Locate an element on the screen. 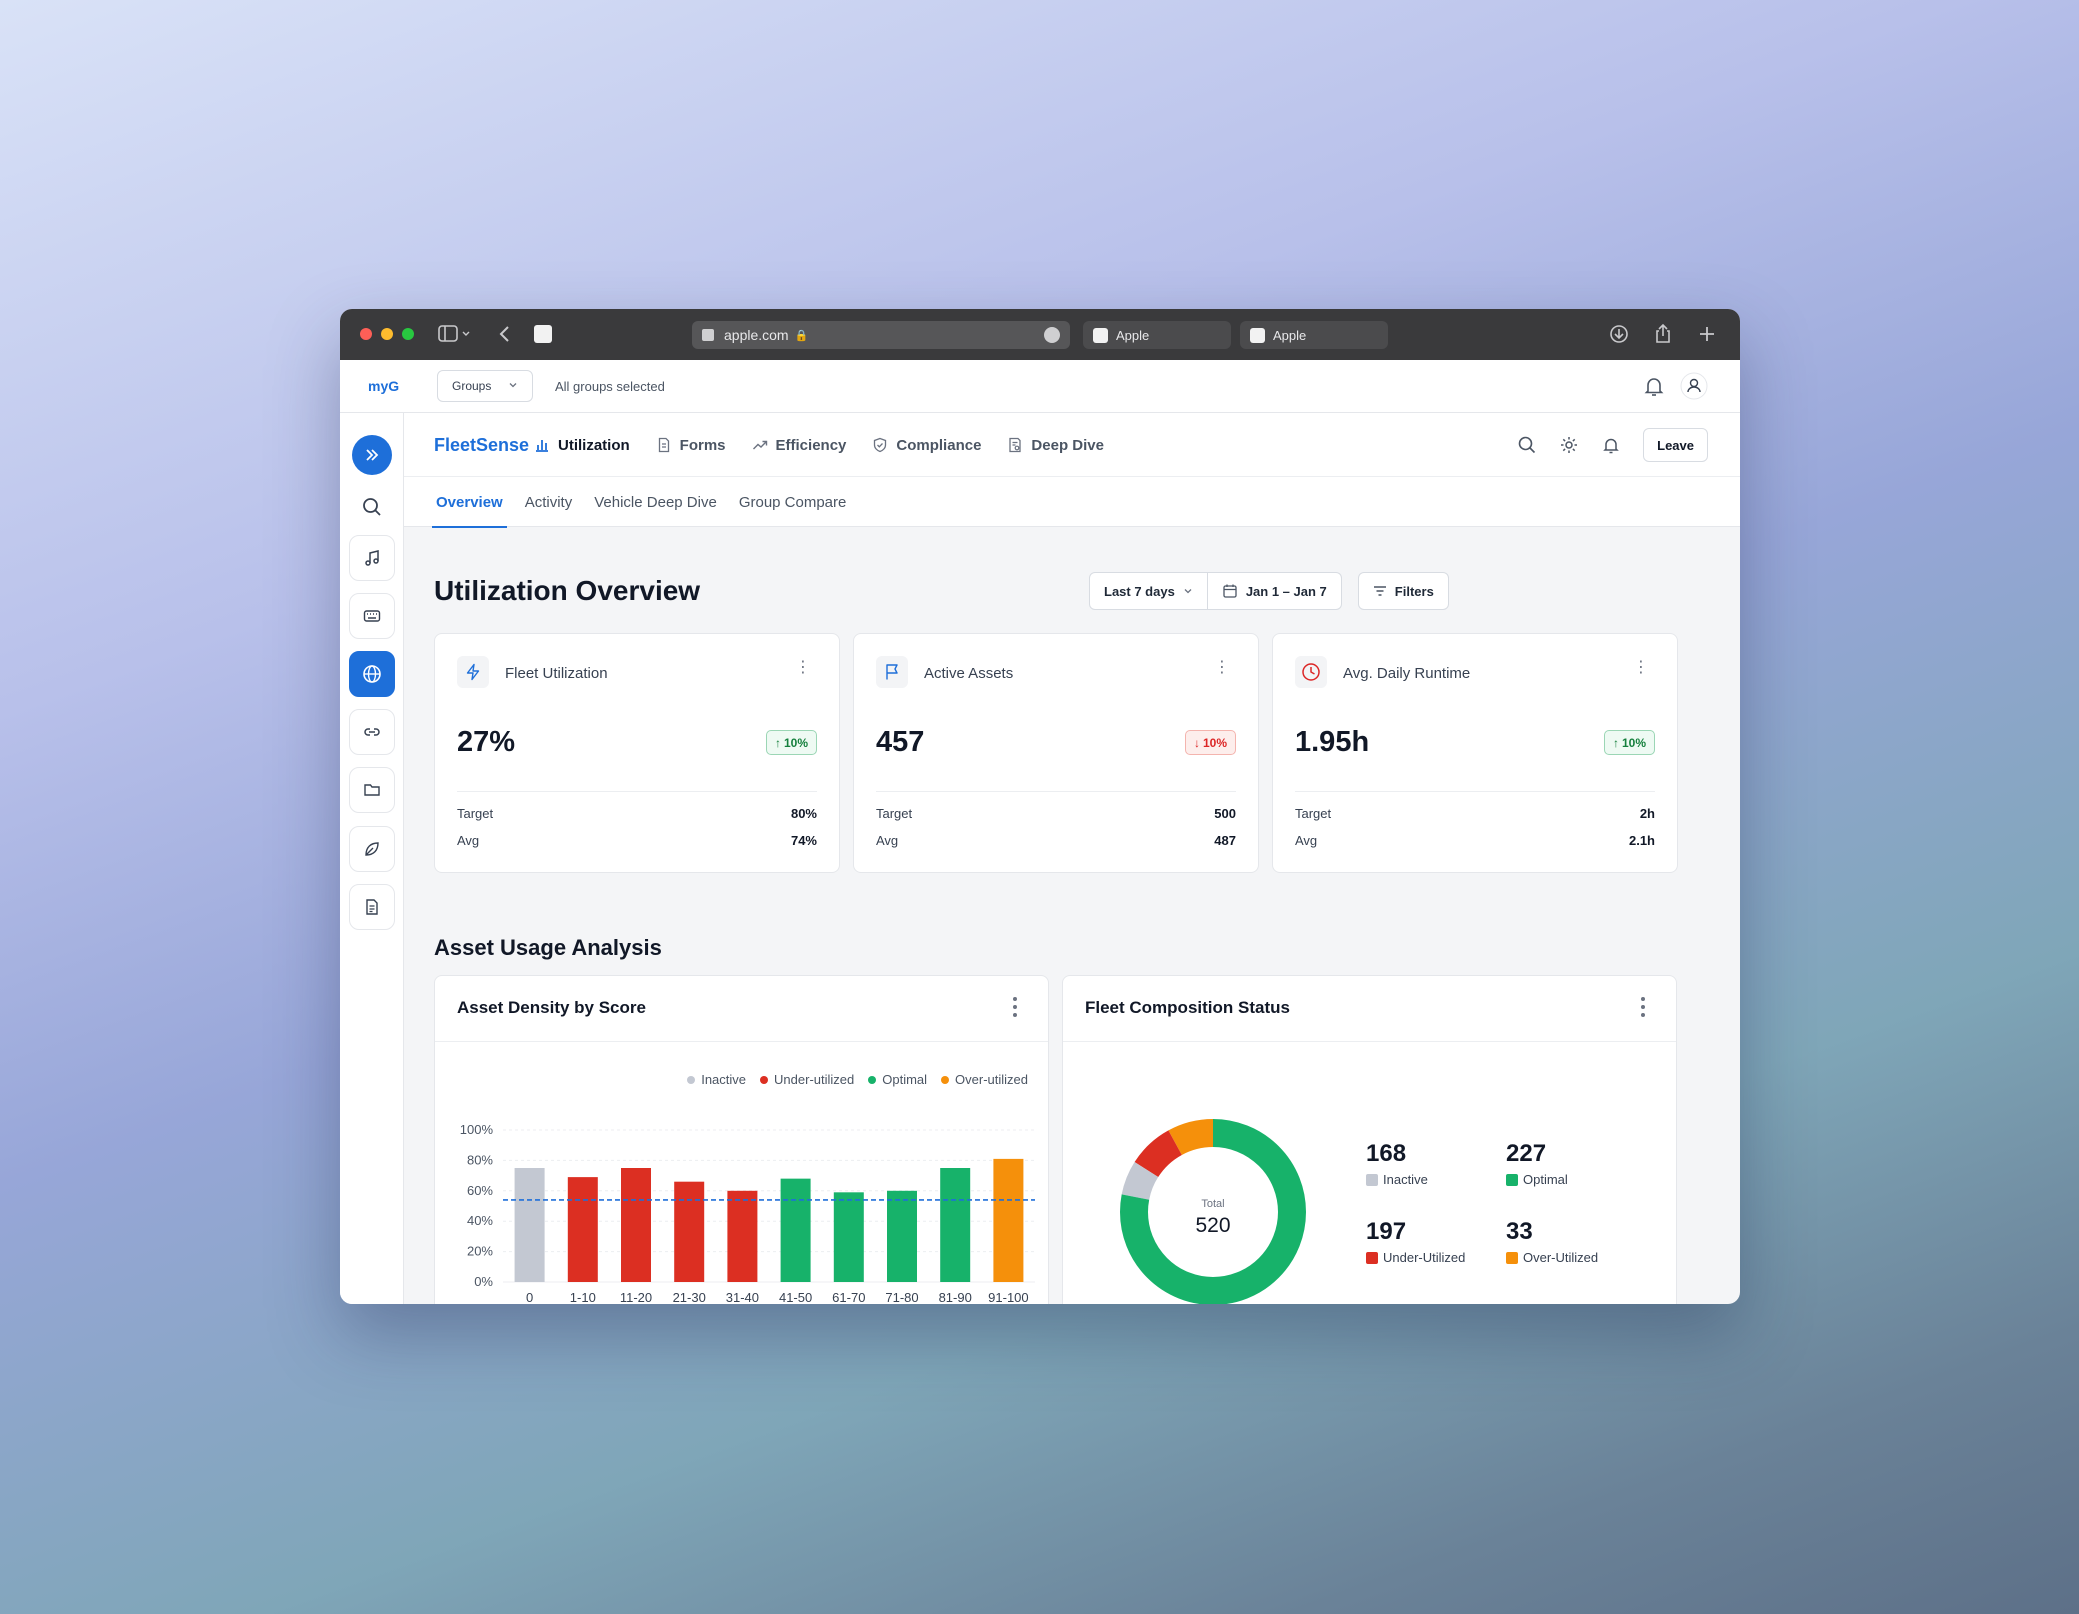 This screenshot has height=1614, width=2079. leaf-icon is located at coordinates (372, 849).